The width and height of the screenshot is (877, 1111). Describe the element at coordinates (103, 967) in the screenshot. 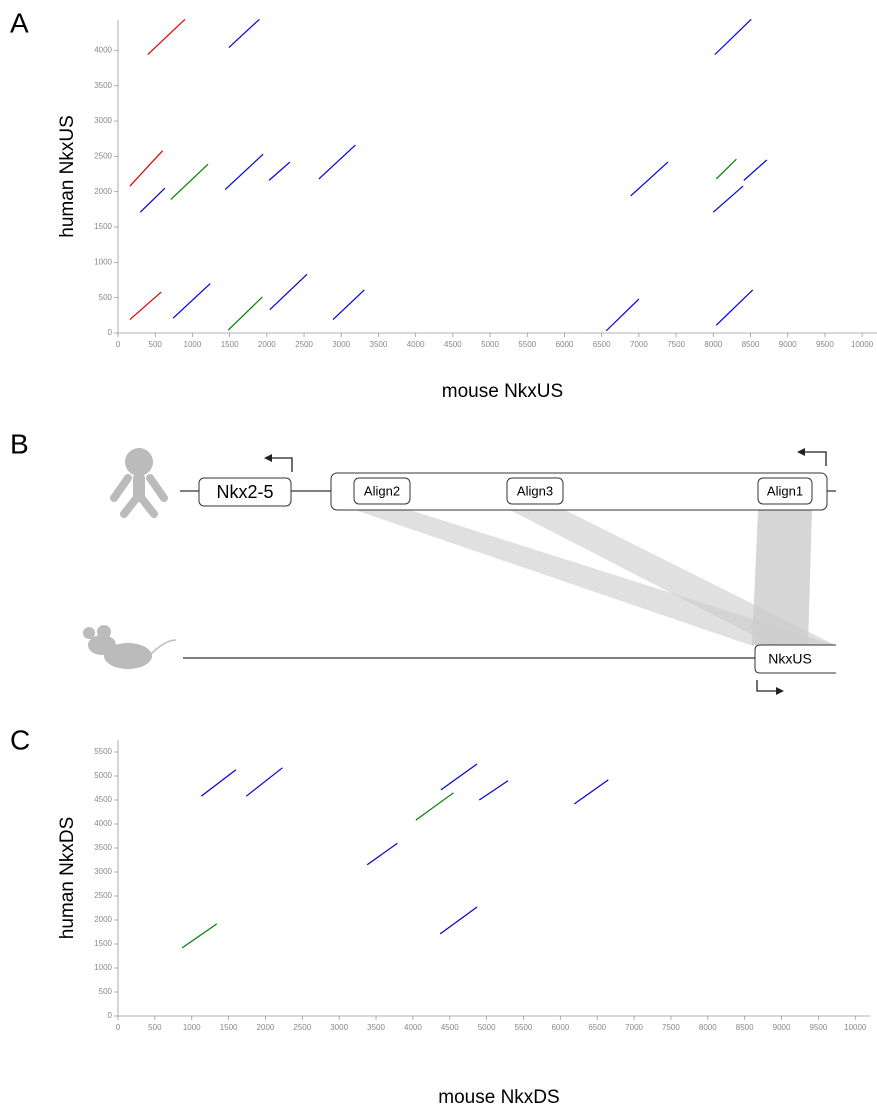

I see `y-tick-label: 1000` at that location.